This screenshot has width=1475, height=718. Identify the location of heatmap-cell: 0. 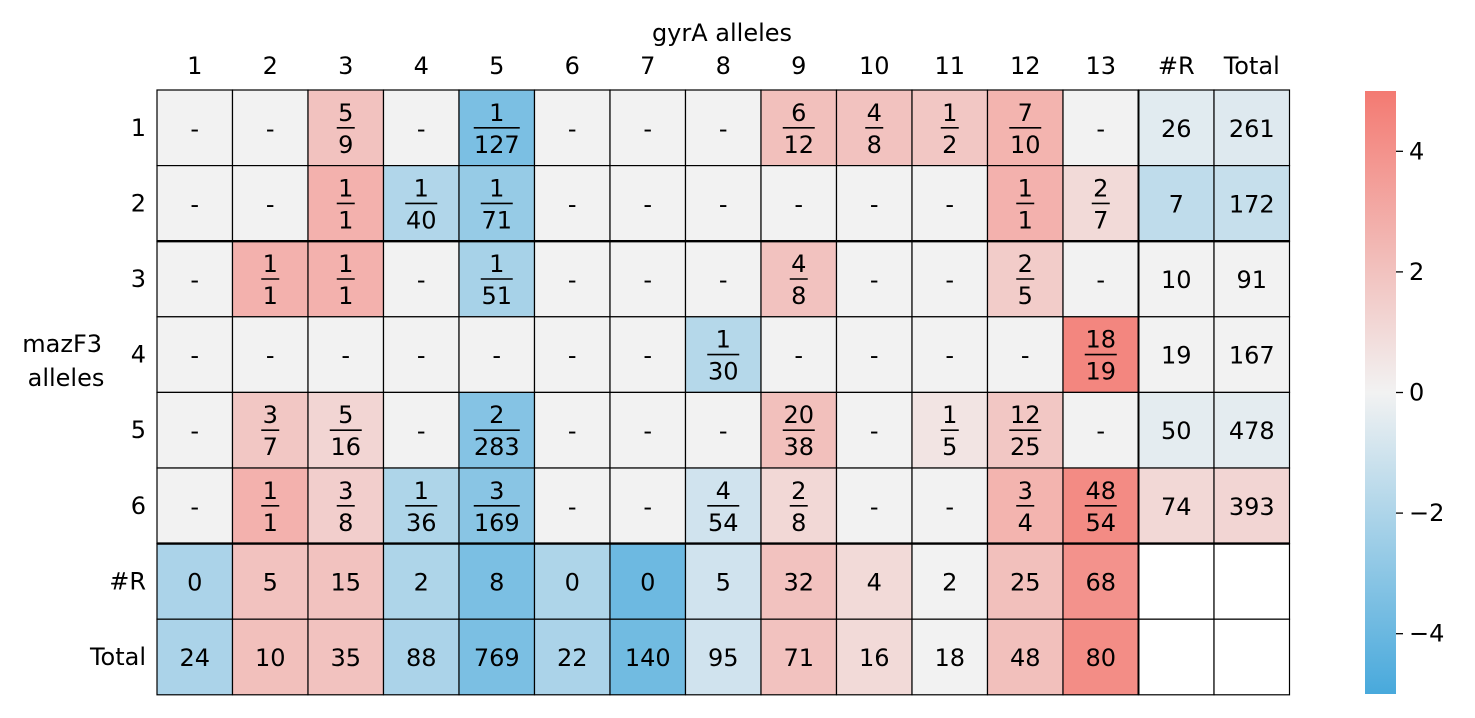
(648, 581).